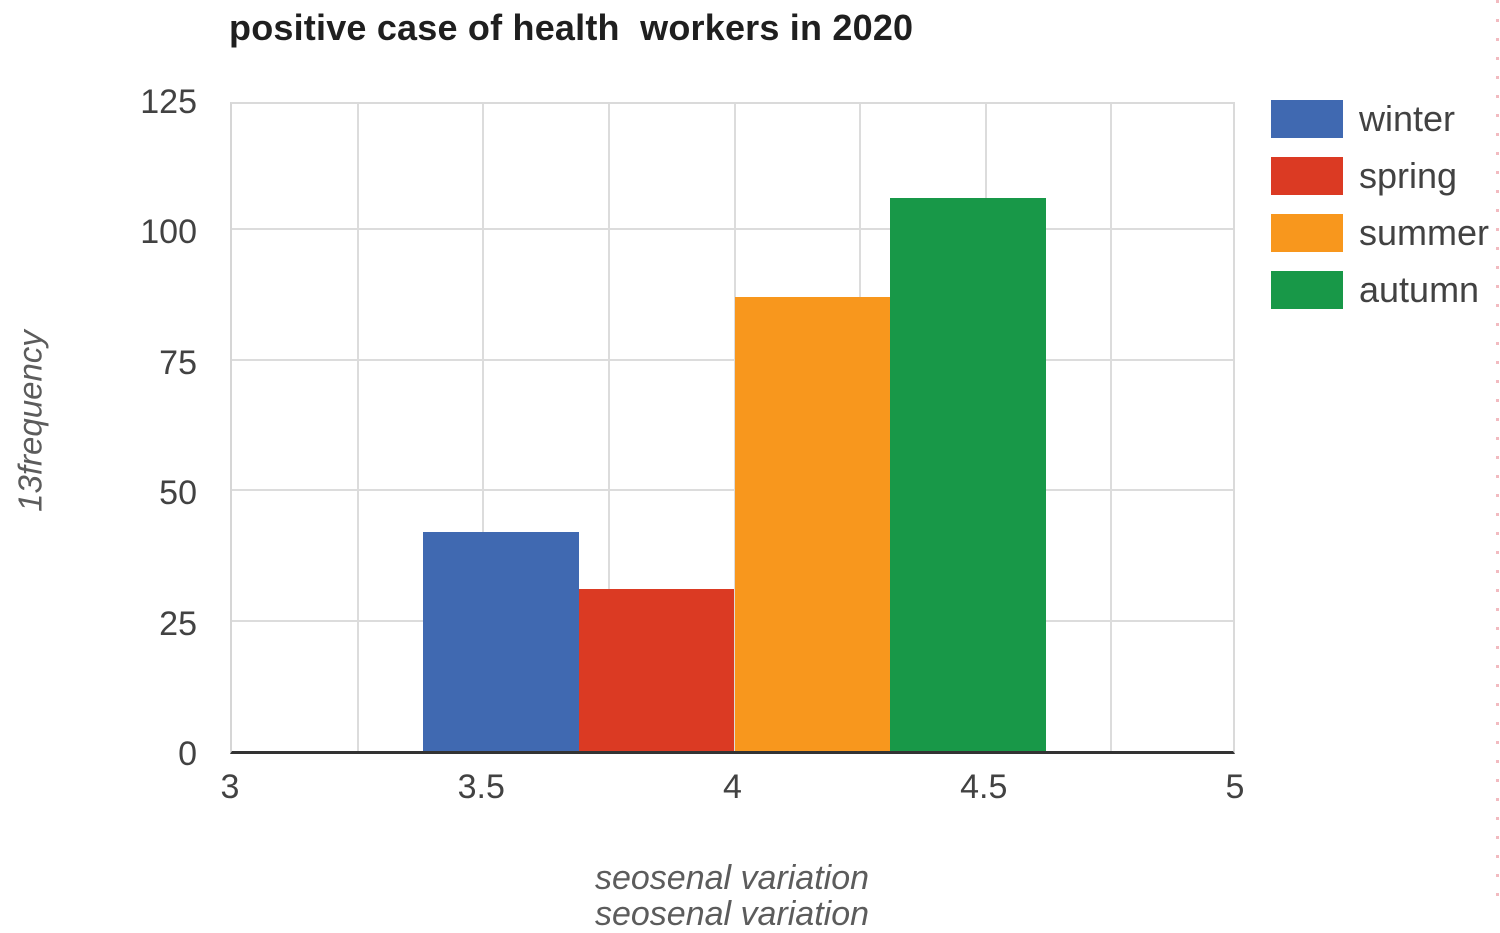  I want to click on bar-autumn, so click(968, 474).